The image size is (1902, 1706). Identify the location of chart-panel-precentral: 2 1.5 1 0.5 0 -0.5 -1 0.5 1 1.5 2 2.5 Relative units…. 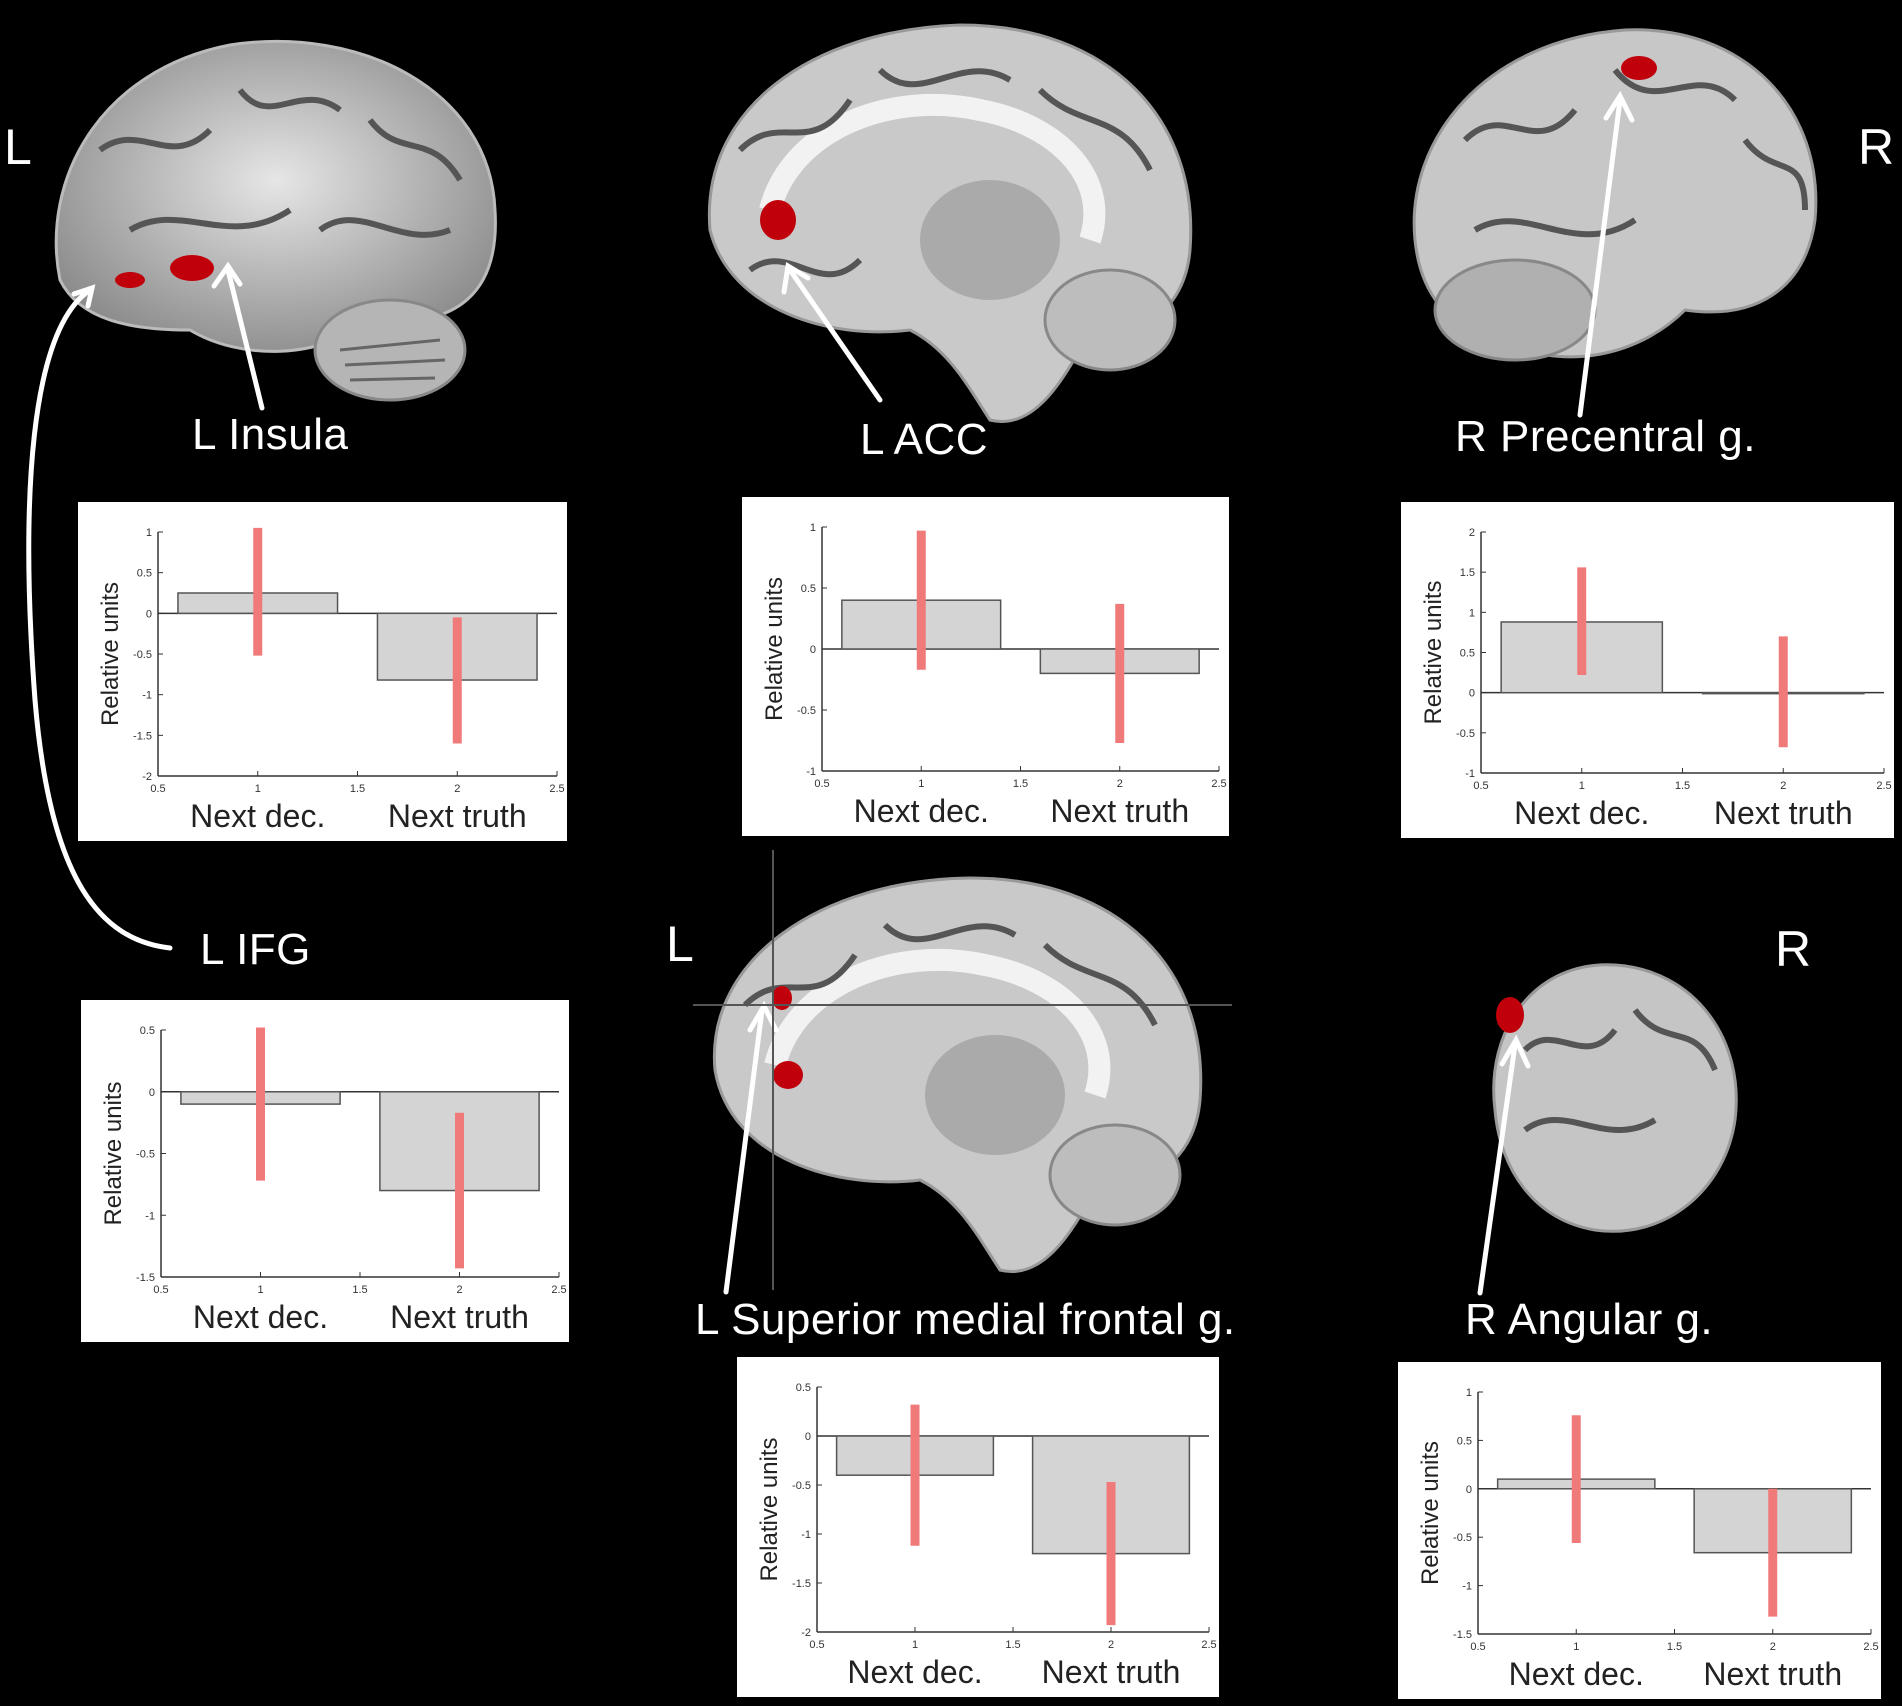
(1647, 670).